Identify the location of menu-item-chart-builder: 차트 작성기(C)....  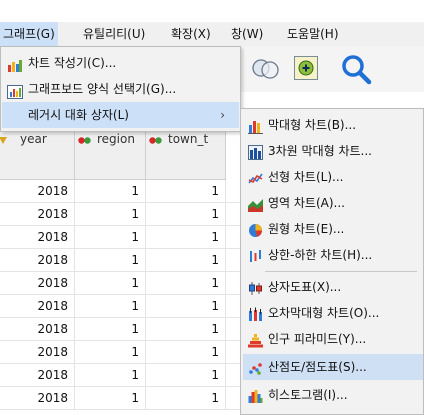
(120, 63).